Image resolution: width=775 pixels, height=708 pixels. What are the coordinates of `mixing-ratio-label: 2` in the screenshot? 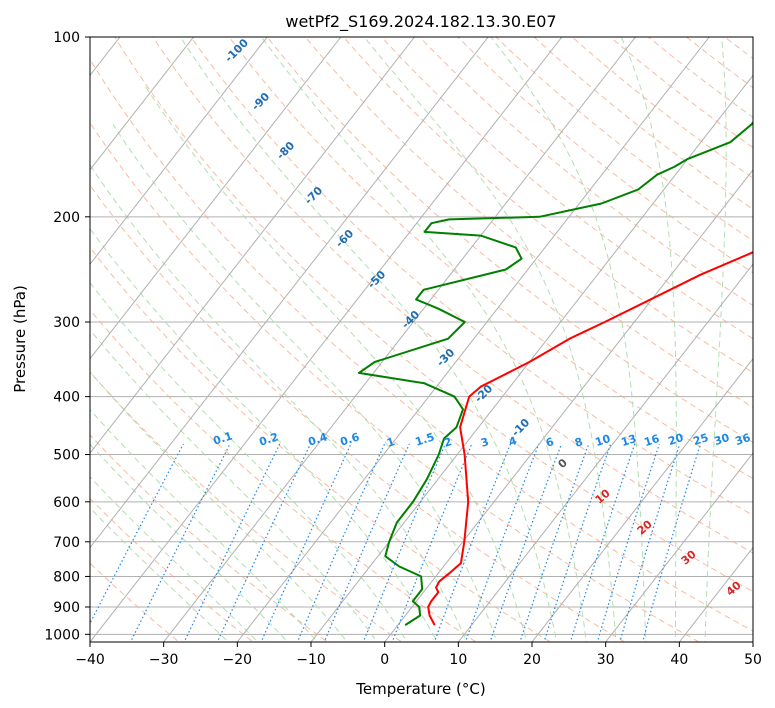 It's located at (447, 442).